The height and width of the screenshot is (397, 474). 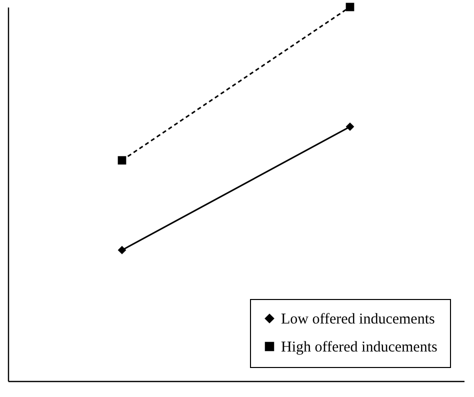 What do you see at coordinates (358, 320) in the screenshot?
I see `legend-label: Low offered inducements` at bounding box center [358, 320].